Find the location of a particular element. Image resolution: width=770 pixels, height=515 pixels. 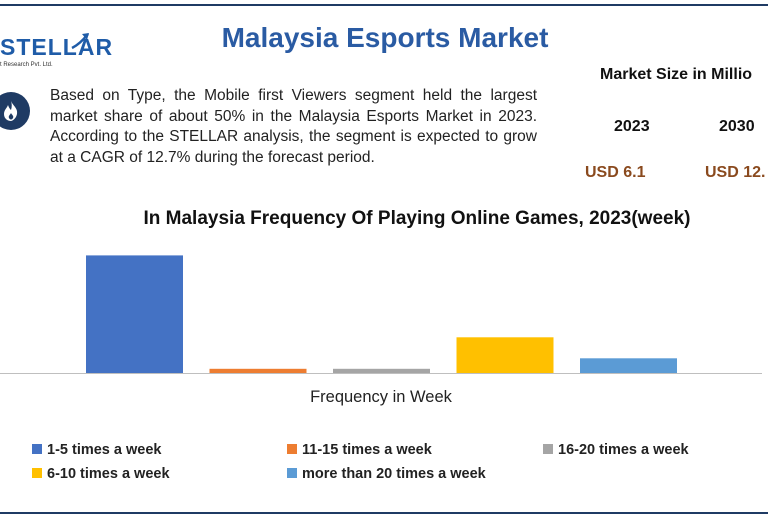

legend-label: more than 20 times a week is located at coordinates (394, 474).